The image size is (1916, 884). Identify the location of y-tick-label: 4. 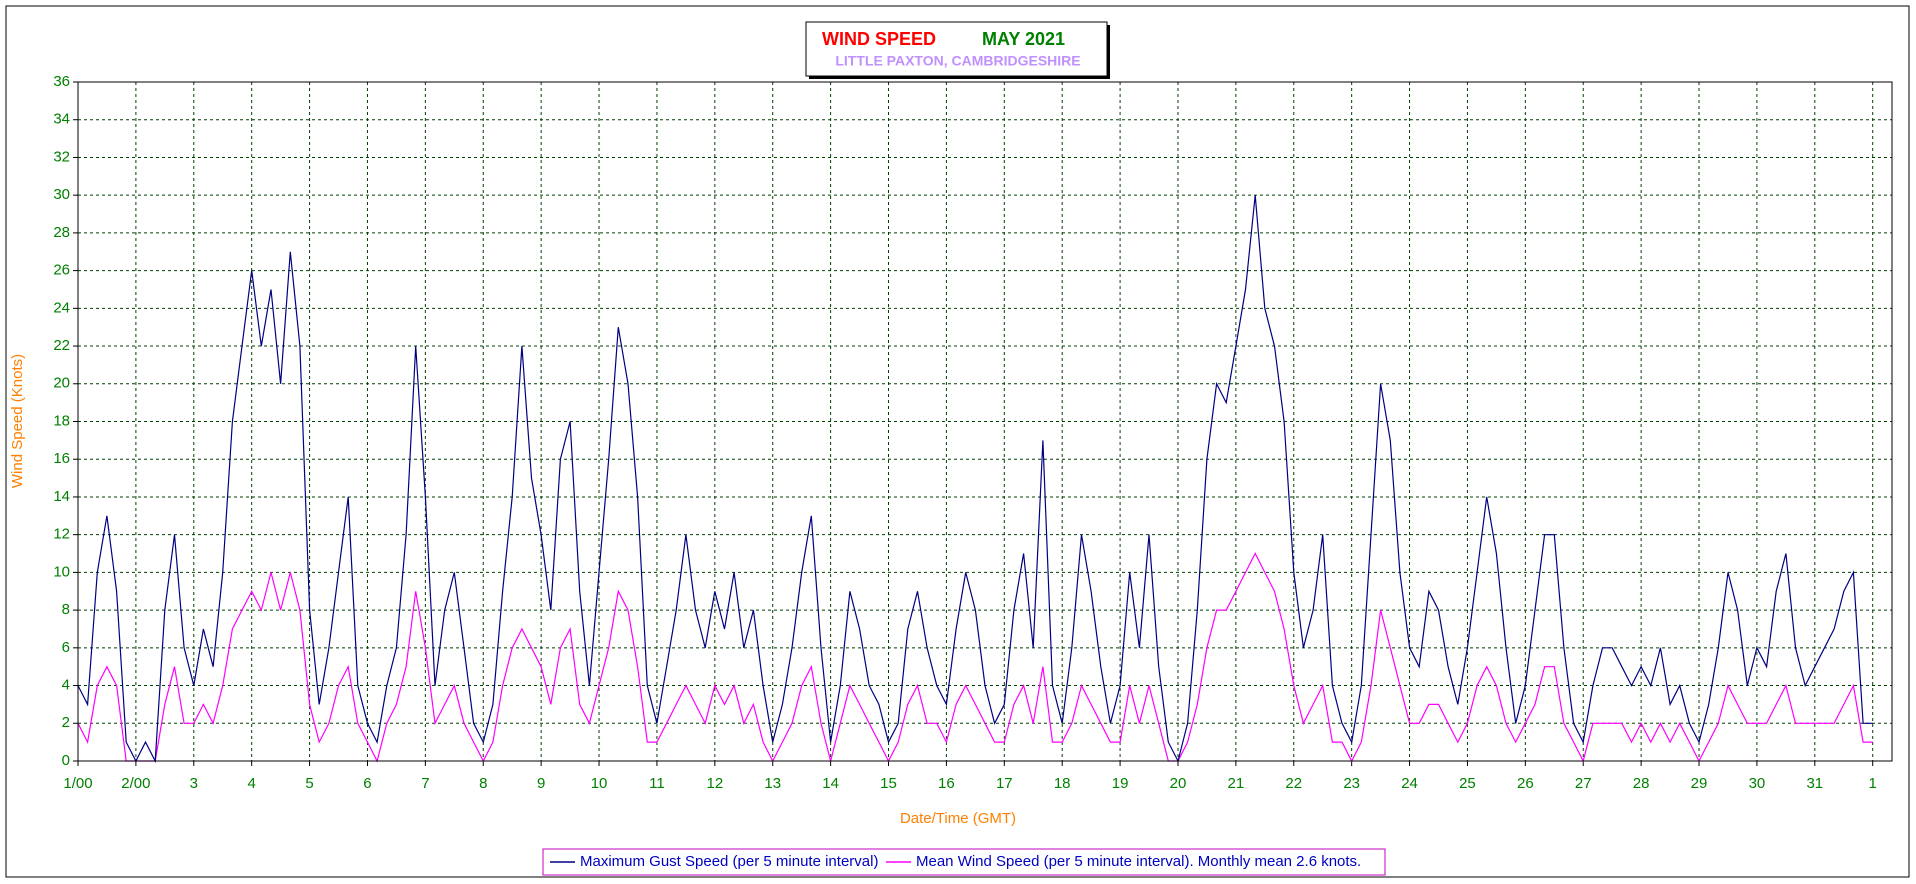
(66, 685).